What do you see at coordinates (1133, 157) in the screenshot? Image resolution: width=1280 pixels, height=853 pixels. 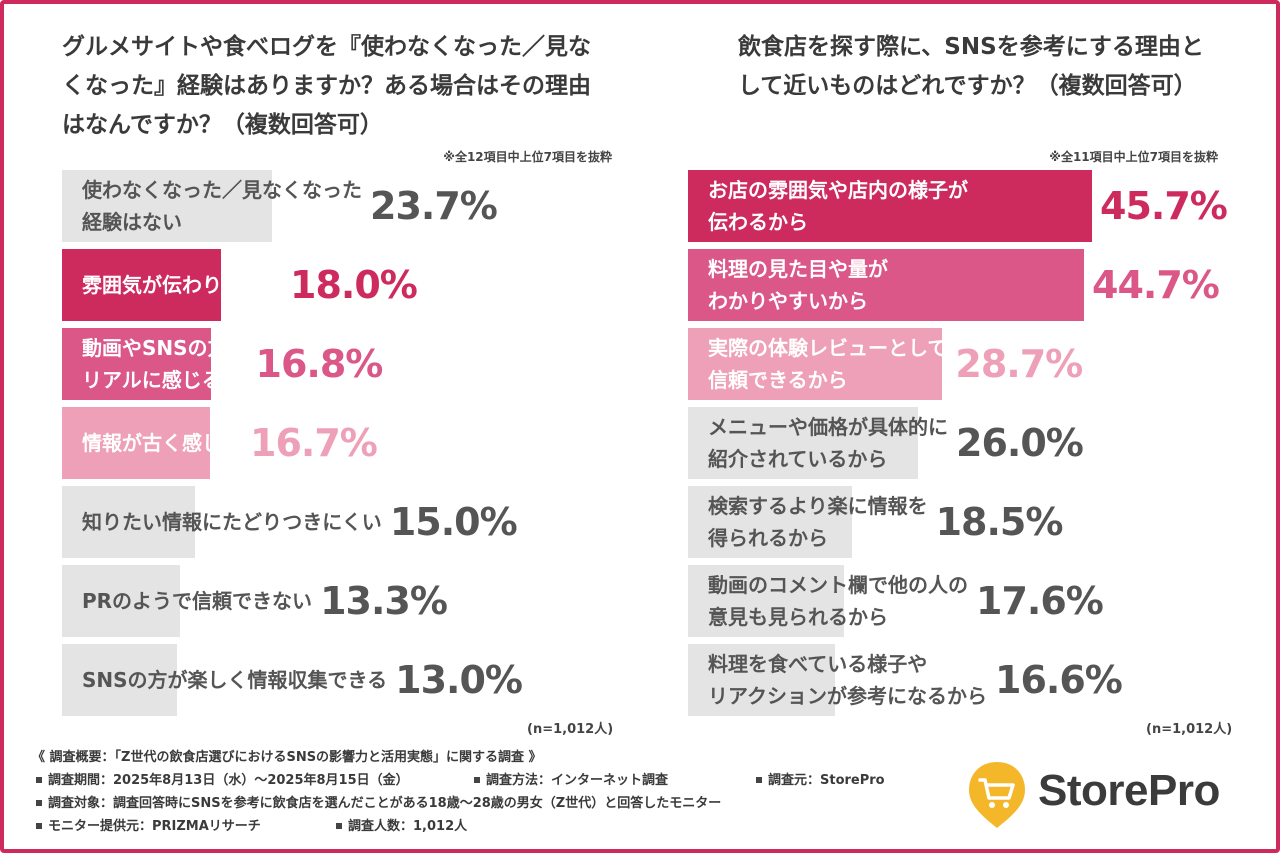 I see `right-chart-note: ※全11項目中上位7項目を抜粋` at bounding box center [1133, 157].